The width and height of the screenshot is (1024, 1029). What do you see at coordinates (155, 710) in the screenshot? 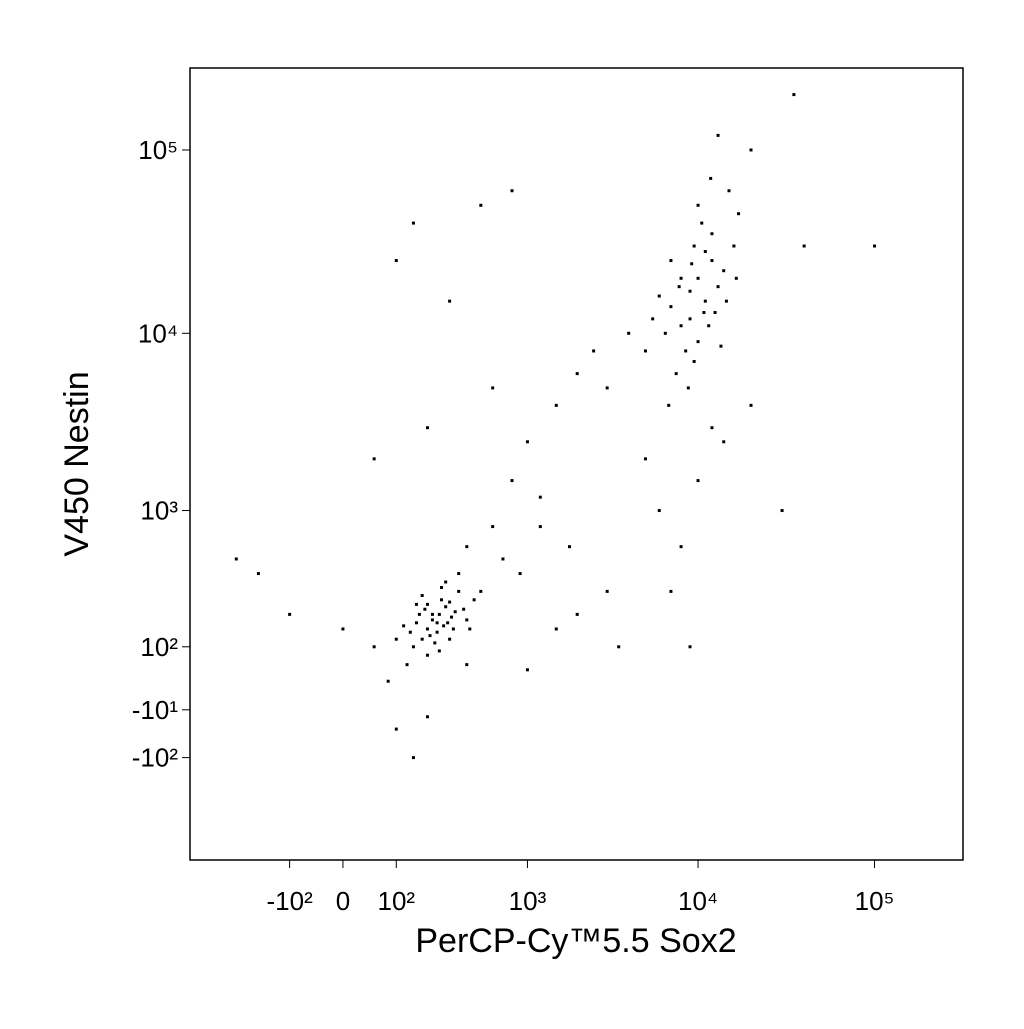
I see `y-tick-label: -10¹` at bounding box center [155, 710].